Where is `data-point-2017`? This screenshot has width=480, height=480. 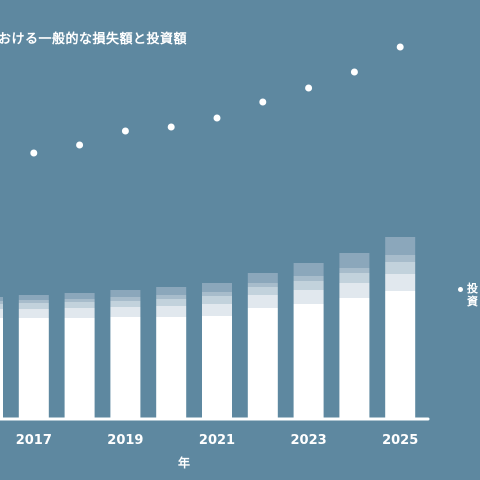
data-point-2017 is located at coordinates (34, 153).